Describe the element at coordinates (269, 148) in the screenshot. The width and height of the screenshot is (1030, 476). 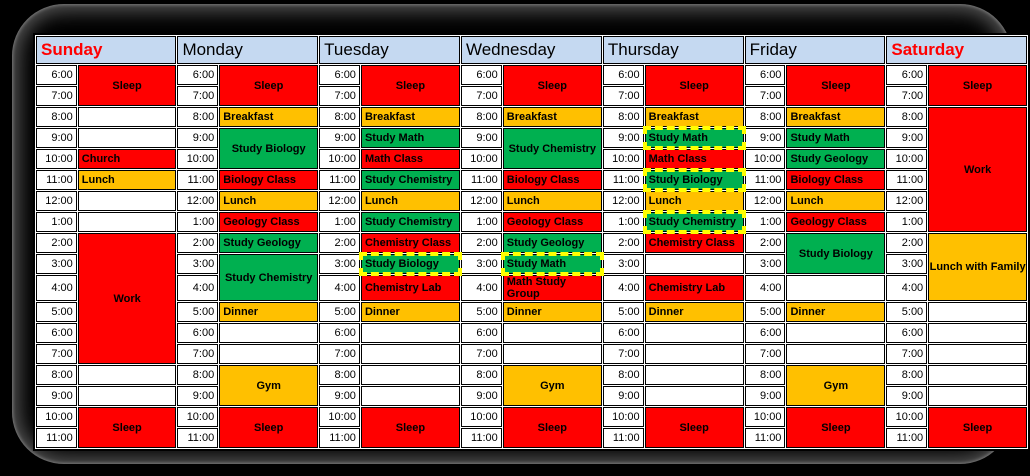
I see `event-monday-study-biology: Study Biology` at that location.